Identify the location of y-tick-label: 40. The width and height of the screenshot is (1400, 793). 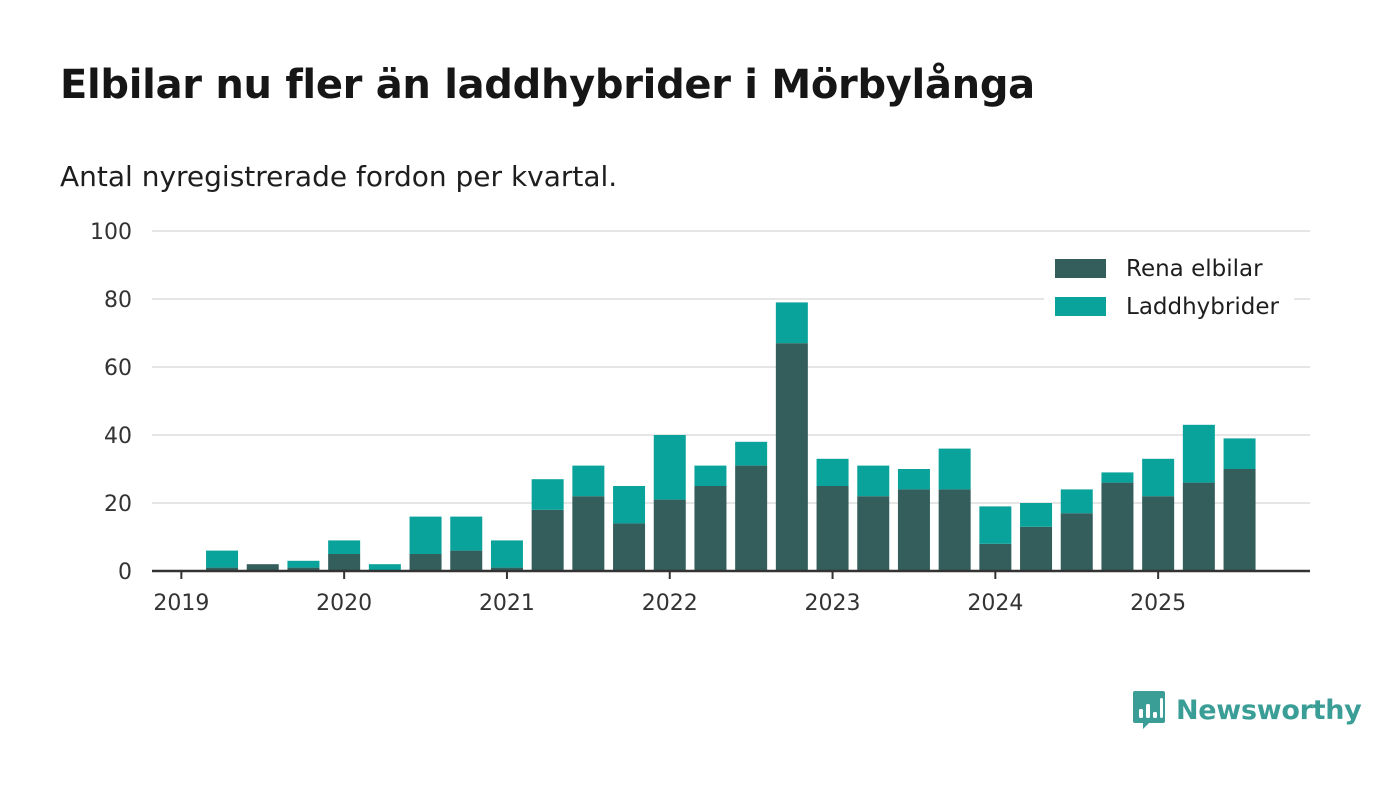
(118, 436).